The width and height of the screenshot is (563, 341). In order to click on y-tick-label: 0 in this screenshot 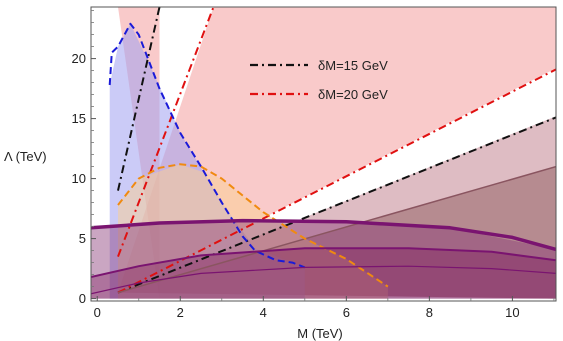, I will do `click(82, 298)`.